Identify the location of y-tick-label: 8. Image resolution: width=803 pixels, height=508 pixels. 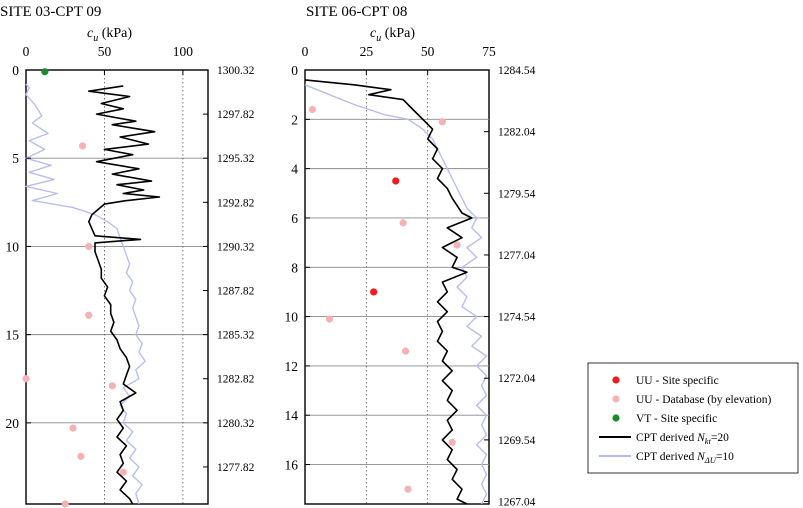
(294, 267).